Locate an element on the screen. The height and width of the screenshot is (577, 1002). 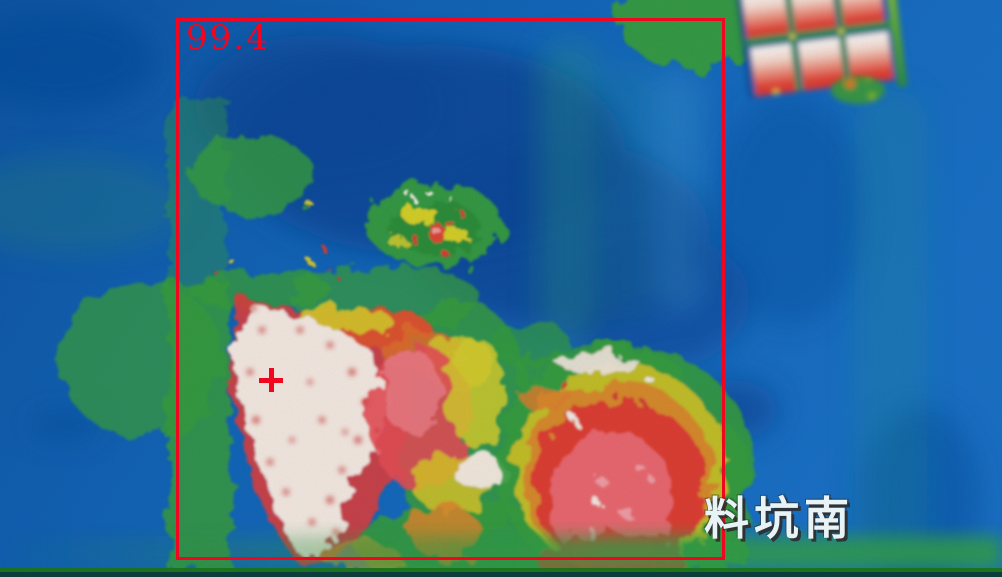
hotspot-crosshair-marker is located at coordinates (271, 380).